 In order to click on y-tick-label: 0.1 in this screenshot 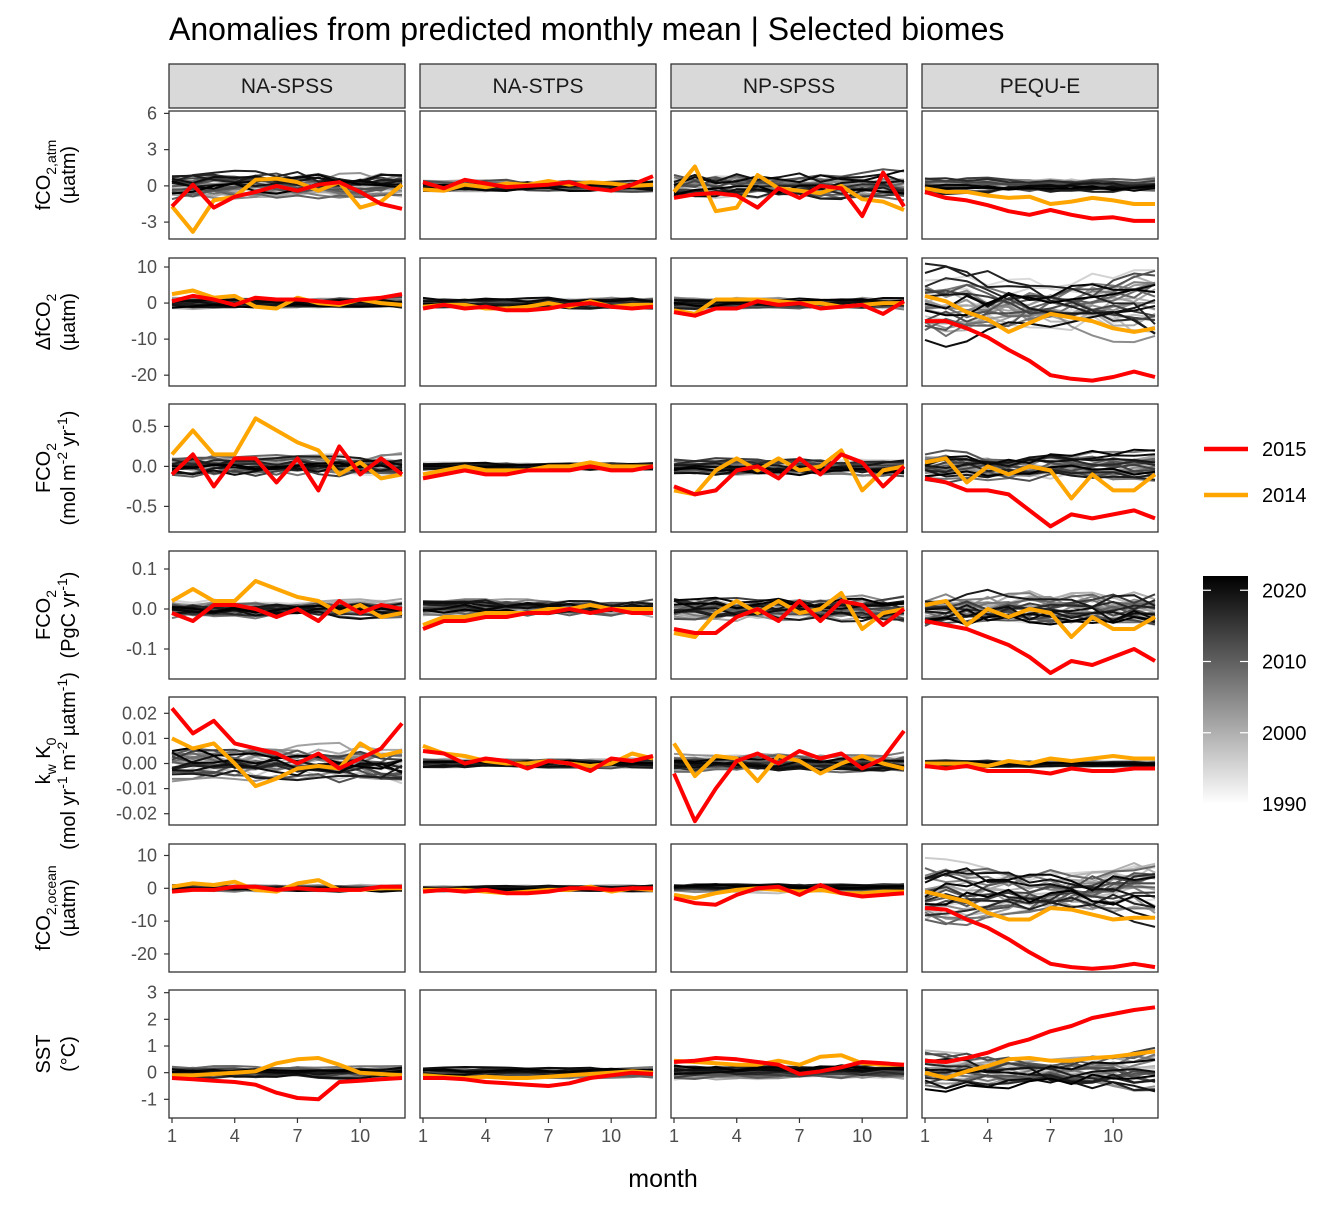, I will do `click(144, 569)`.